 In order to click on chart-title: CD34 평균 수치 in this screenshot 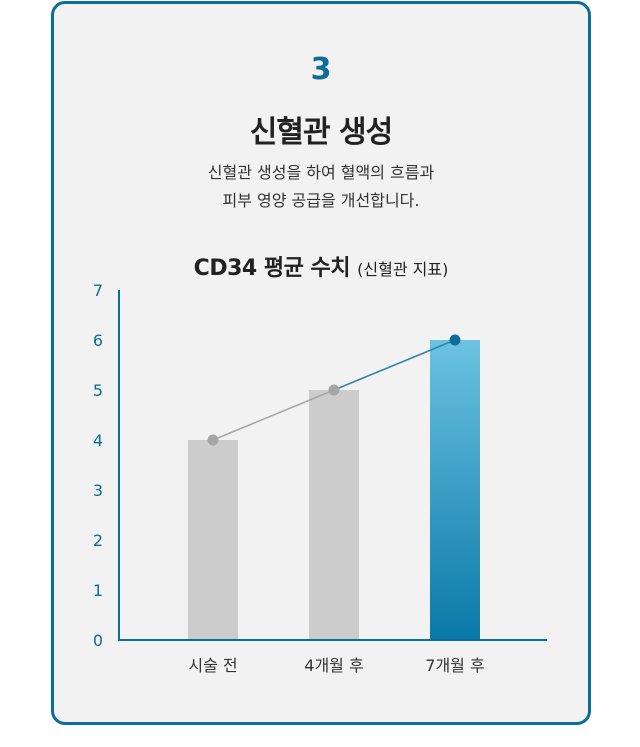, I will do `click(272, 268)`.